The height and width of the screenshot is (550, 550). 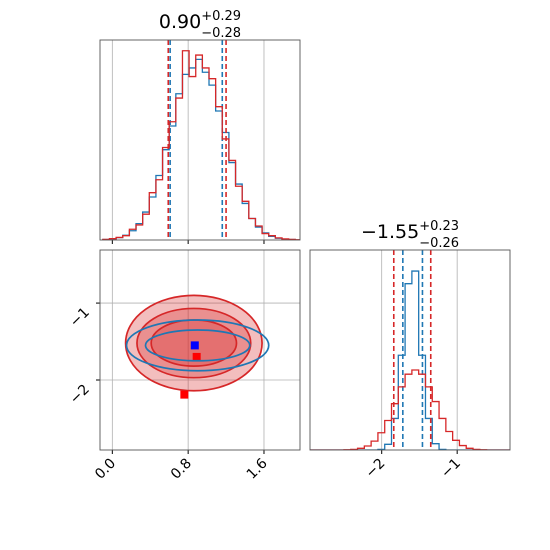 What do you see at coordinates (221, 16) in the screenshot?
I see `title-upper: +0.29` at bounding box center [221, 16].